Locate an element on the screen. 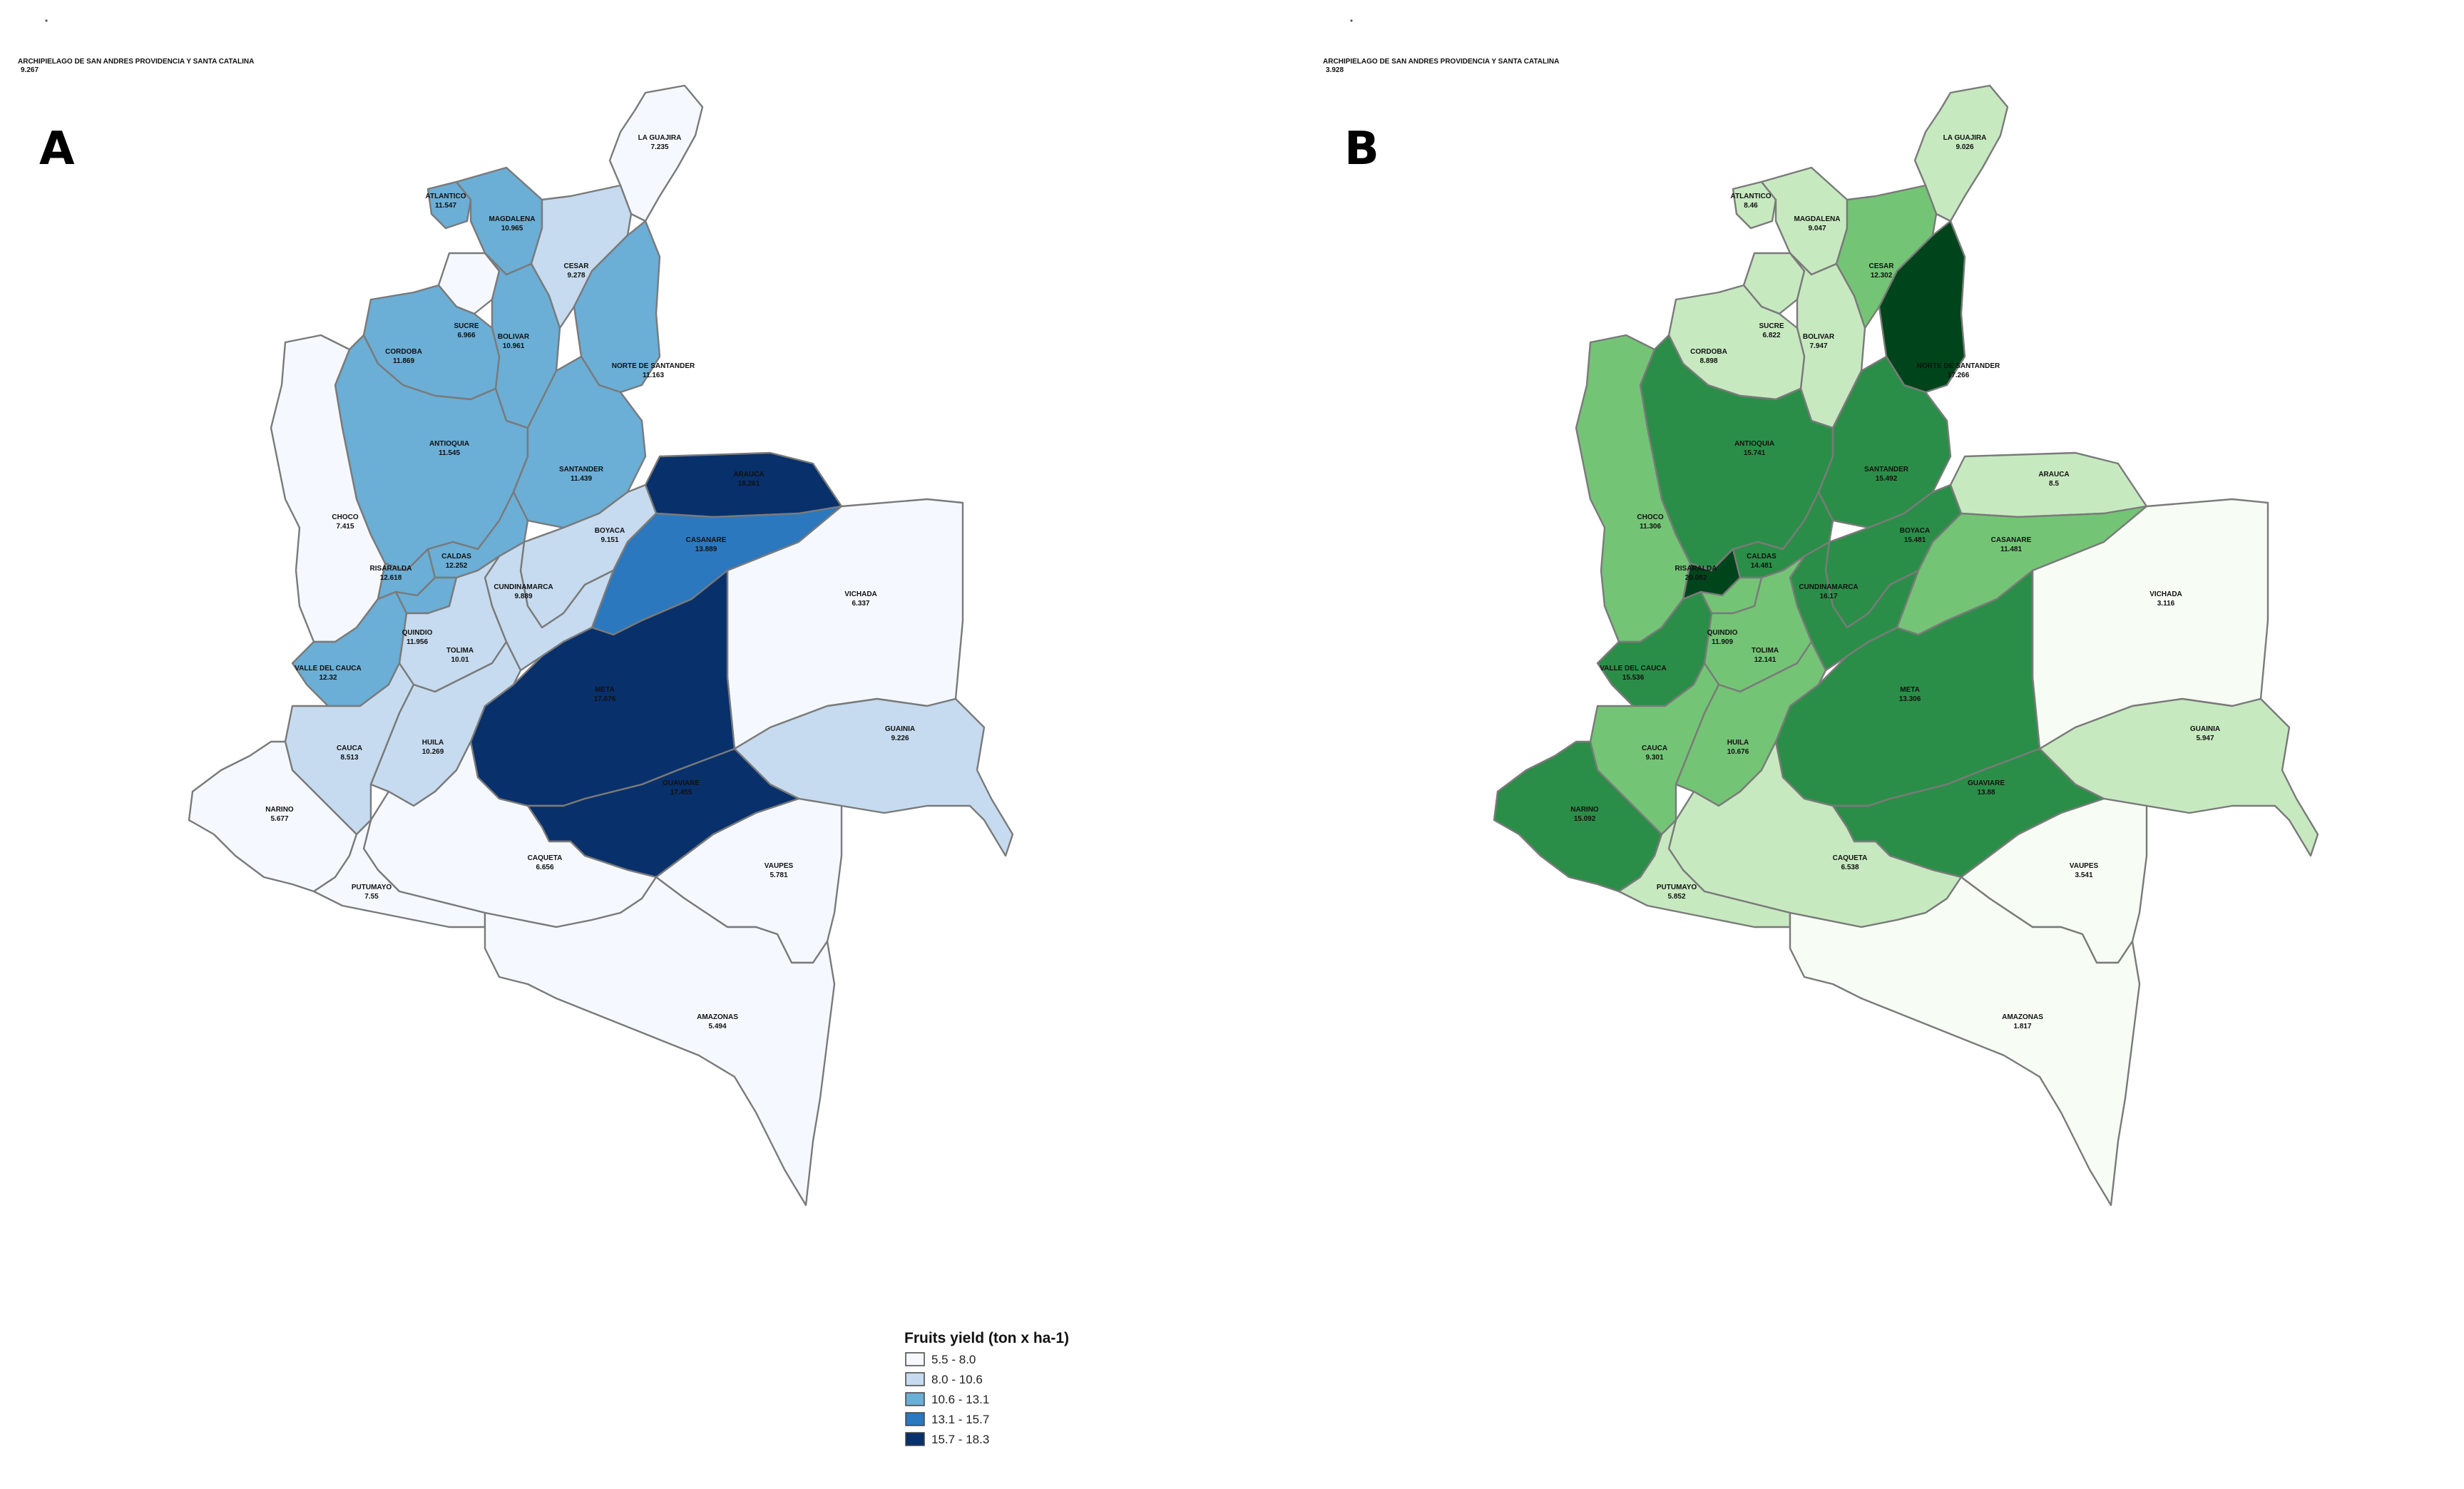 Image resolution: width=2464 pixels, height=1489 pixels. department-value: 7.55 is located at coordinates (372, 897).